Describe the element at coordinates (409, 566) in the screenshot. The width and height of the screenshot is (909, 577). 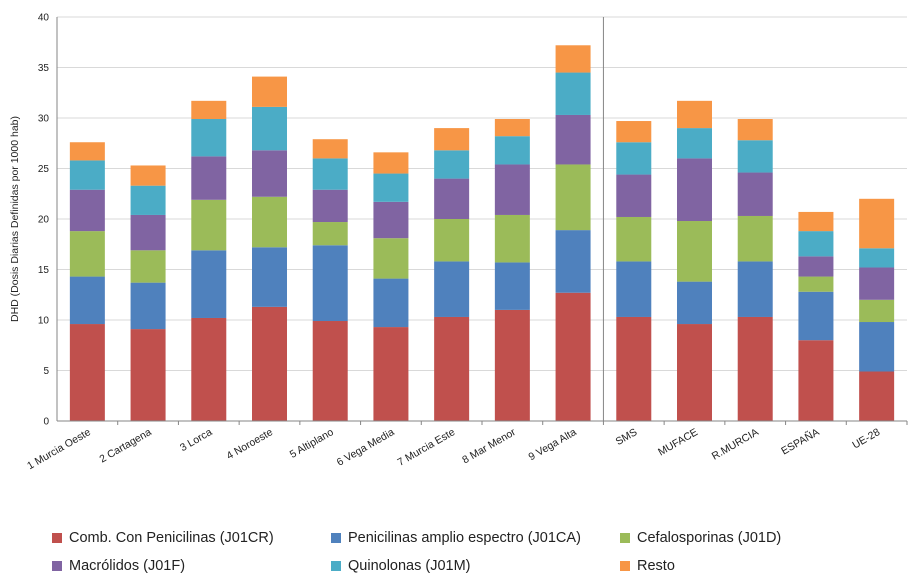
I see `legend-label: Quinolonas (J01M)` at that location.